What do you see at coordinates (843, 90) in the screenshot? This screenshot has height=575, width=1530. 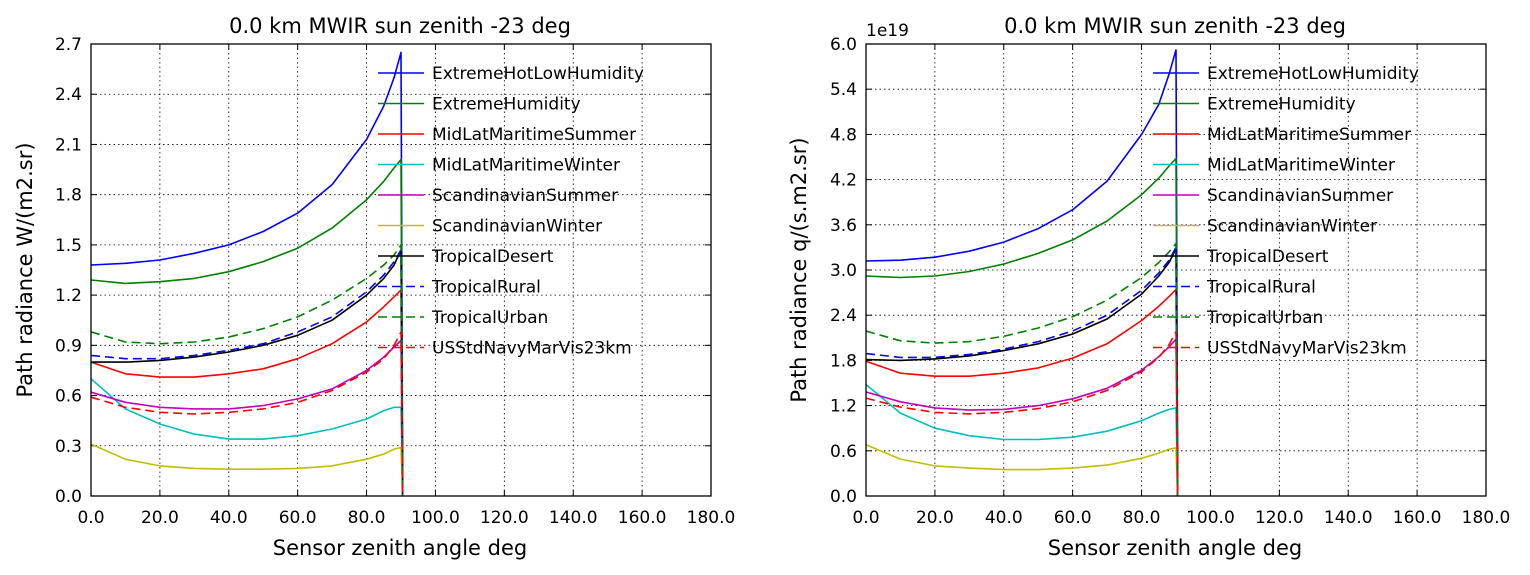 I see `y-tick-label: 5.4` at bounding box center [843, 90].